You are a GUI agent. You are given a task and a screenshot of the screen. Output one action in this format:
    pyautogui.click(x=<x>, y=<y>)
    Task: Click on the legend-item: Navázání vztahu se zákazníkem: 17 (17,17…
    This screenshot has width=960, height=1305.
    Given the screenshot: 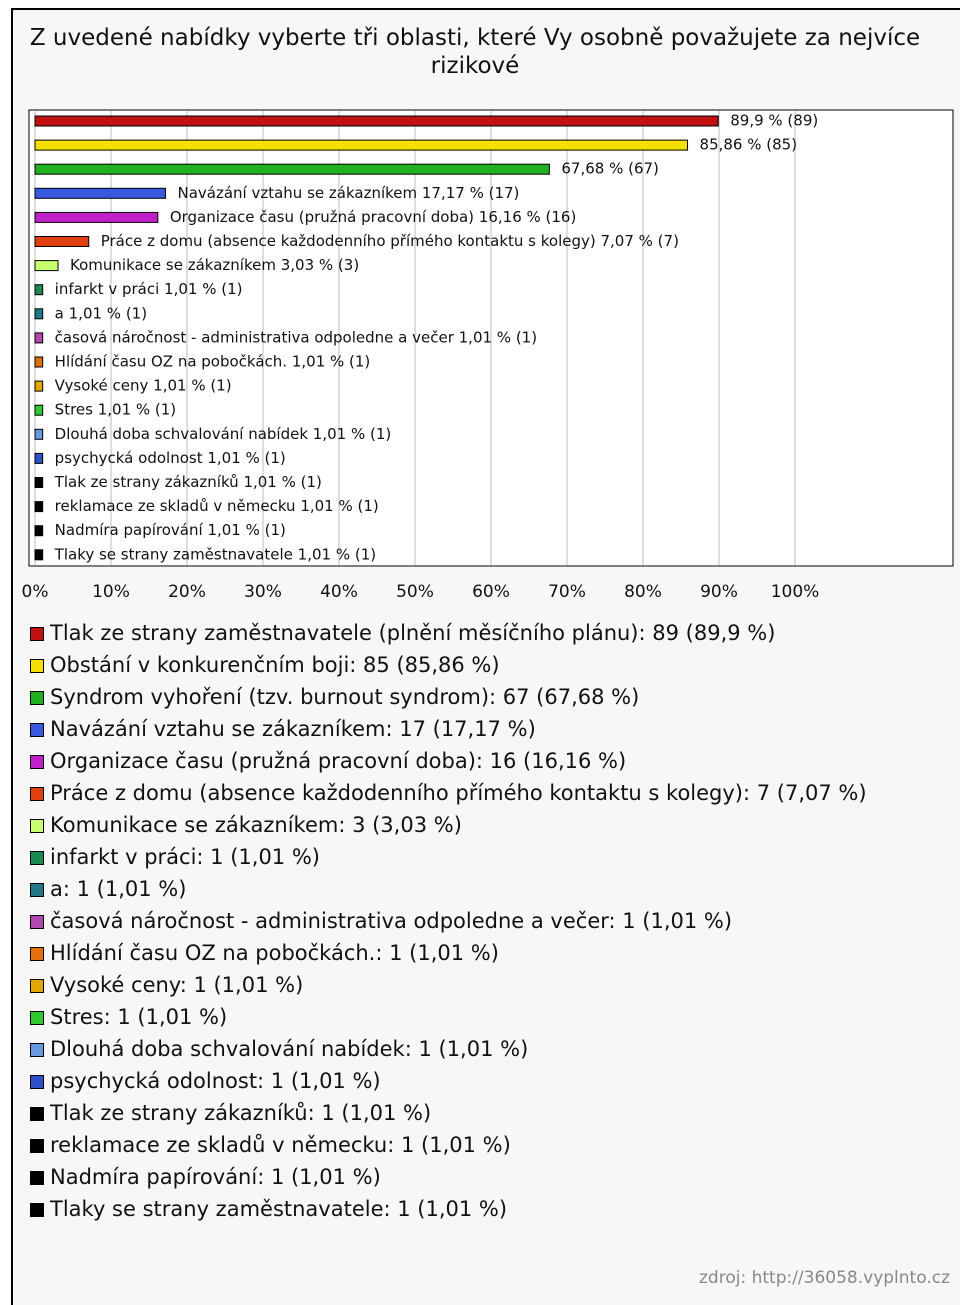 What is the action you would take?
    pyautogui.click(x=490, y=729)
    